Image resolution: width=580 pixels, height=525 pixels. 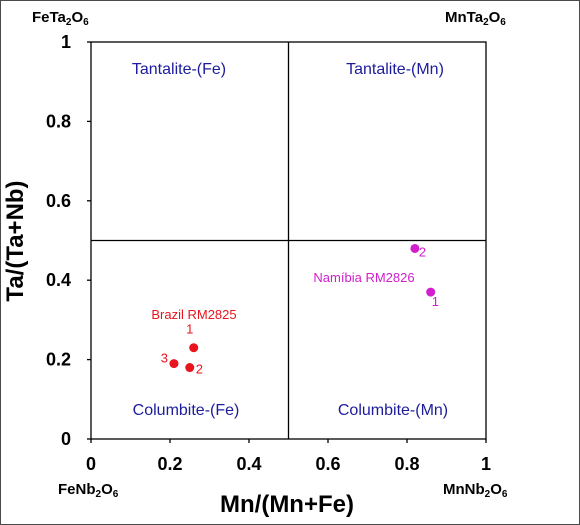 What do you see at coordinates (58, 280) in the screenshot?
I see `y-tick-label: 0.4` at bounding box center [58, 280].